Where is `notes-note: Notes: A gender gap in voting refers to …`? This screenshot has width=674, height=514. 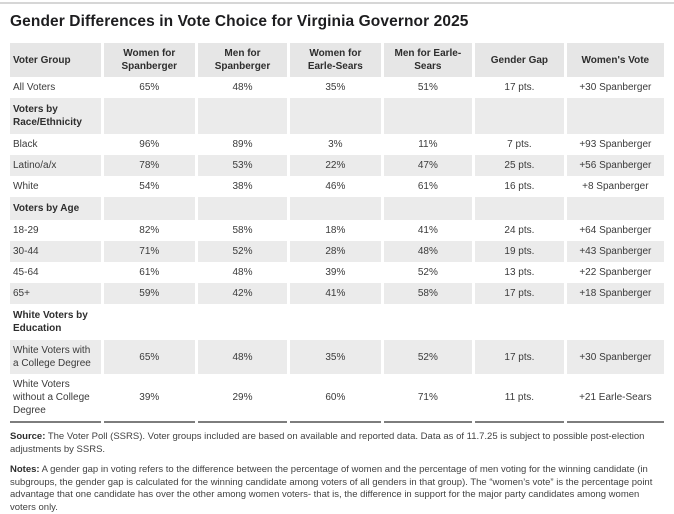 notes-note: Notes: A gender gap in voting refers to … is located at coordinates (337, 489).